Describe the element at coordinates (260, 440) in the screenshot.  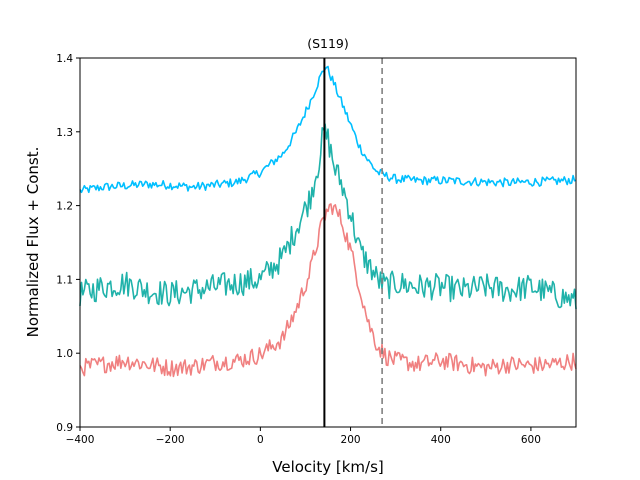
I see `x-tick-label: 0` at that location.